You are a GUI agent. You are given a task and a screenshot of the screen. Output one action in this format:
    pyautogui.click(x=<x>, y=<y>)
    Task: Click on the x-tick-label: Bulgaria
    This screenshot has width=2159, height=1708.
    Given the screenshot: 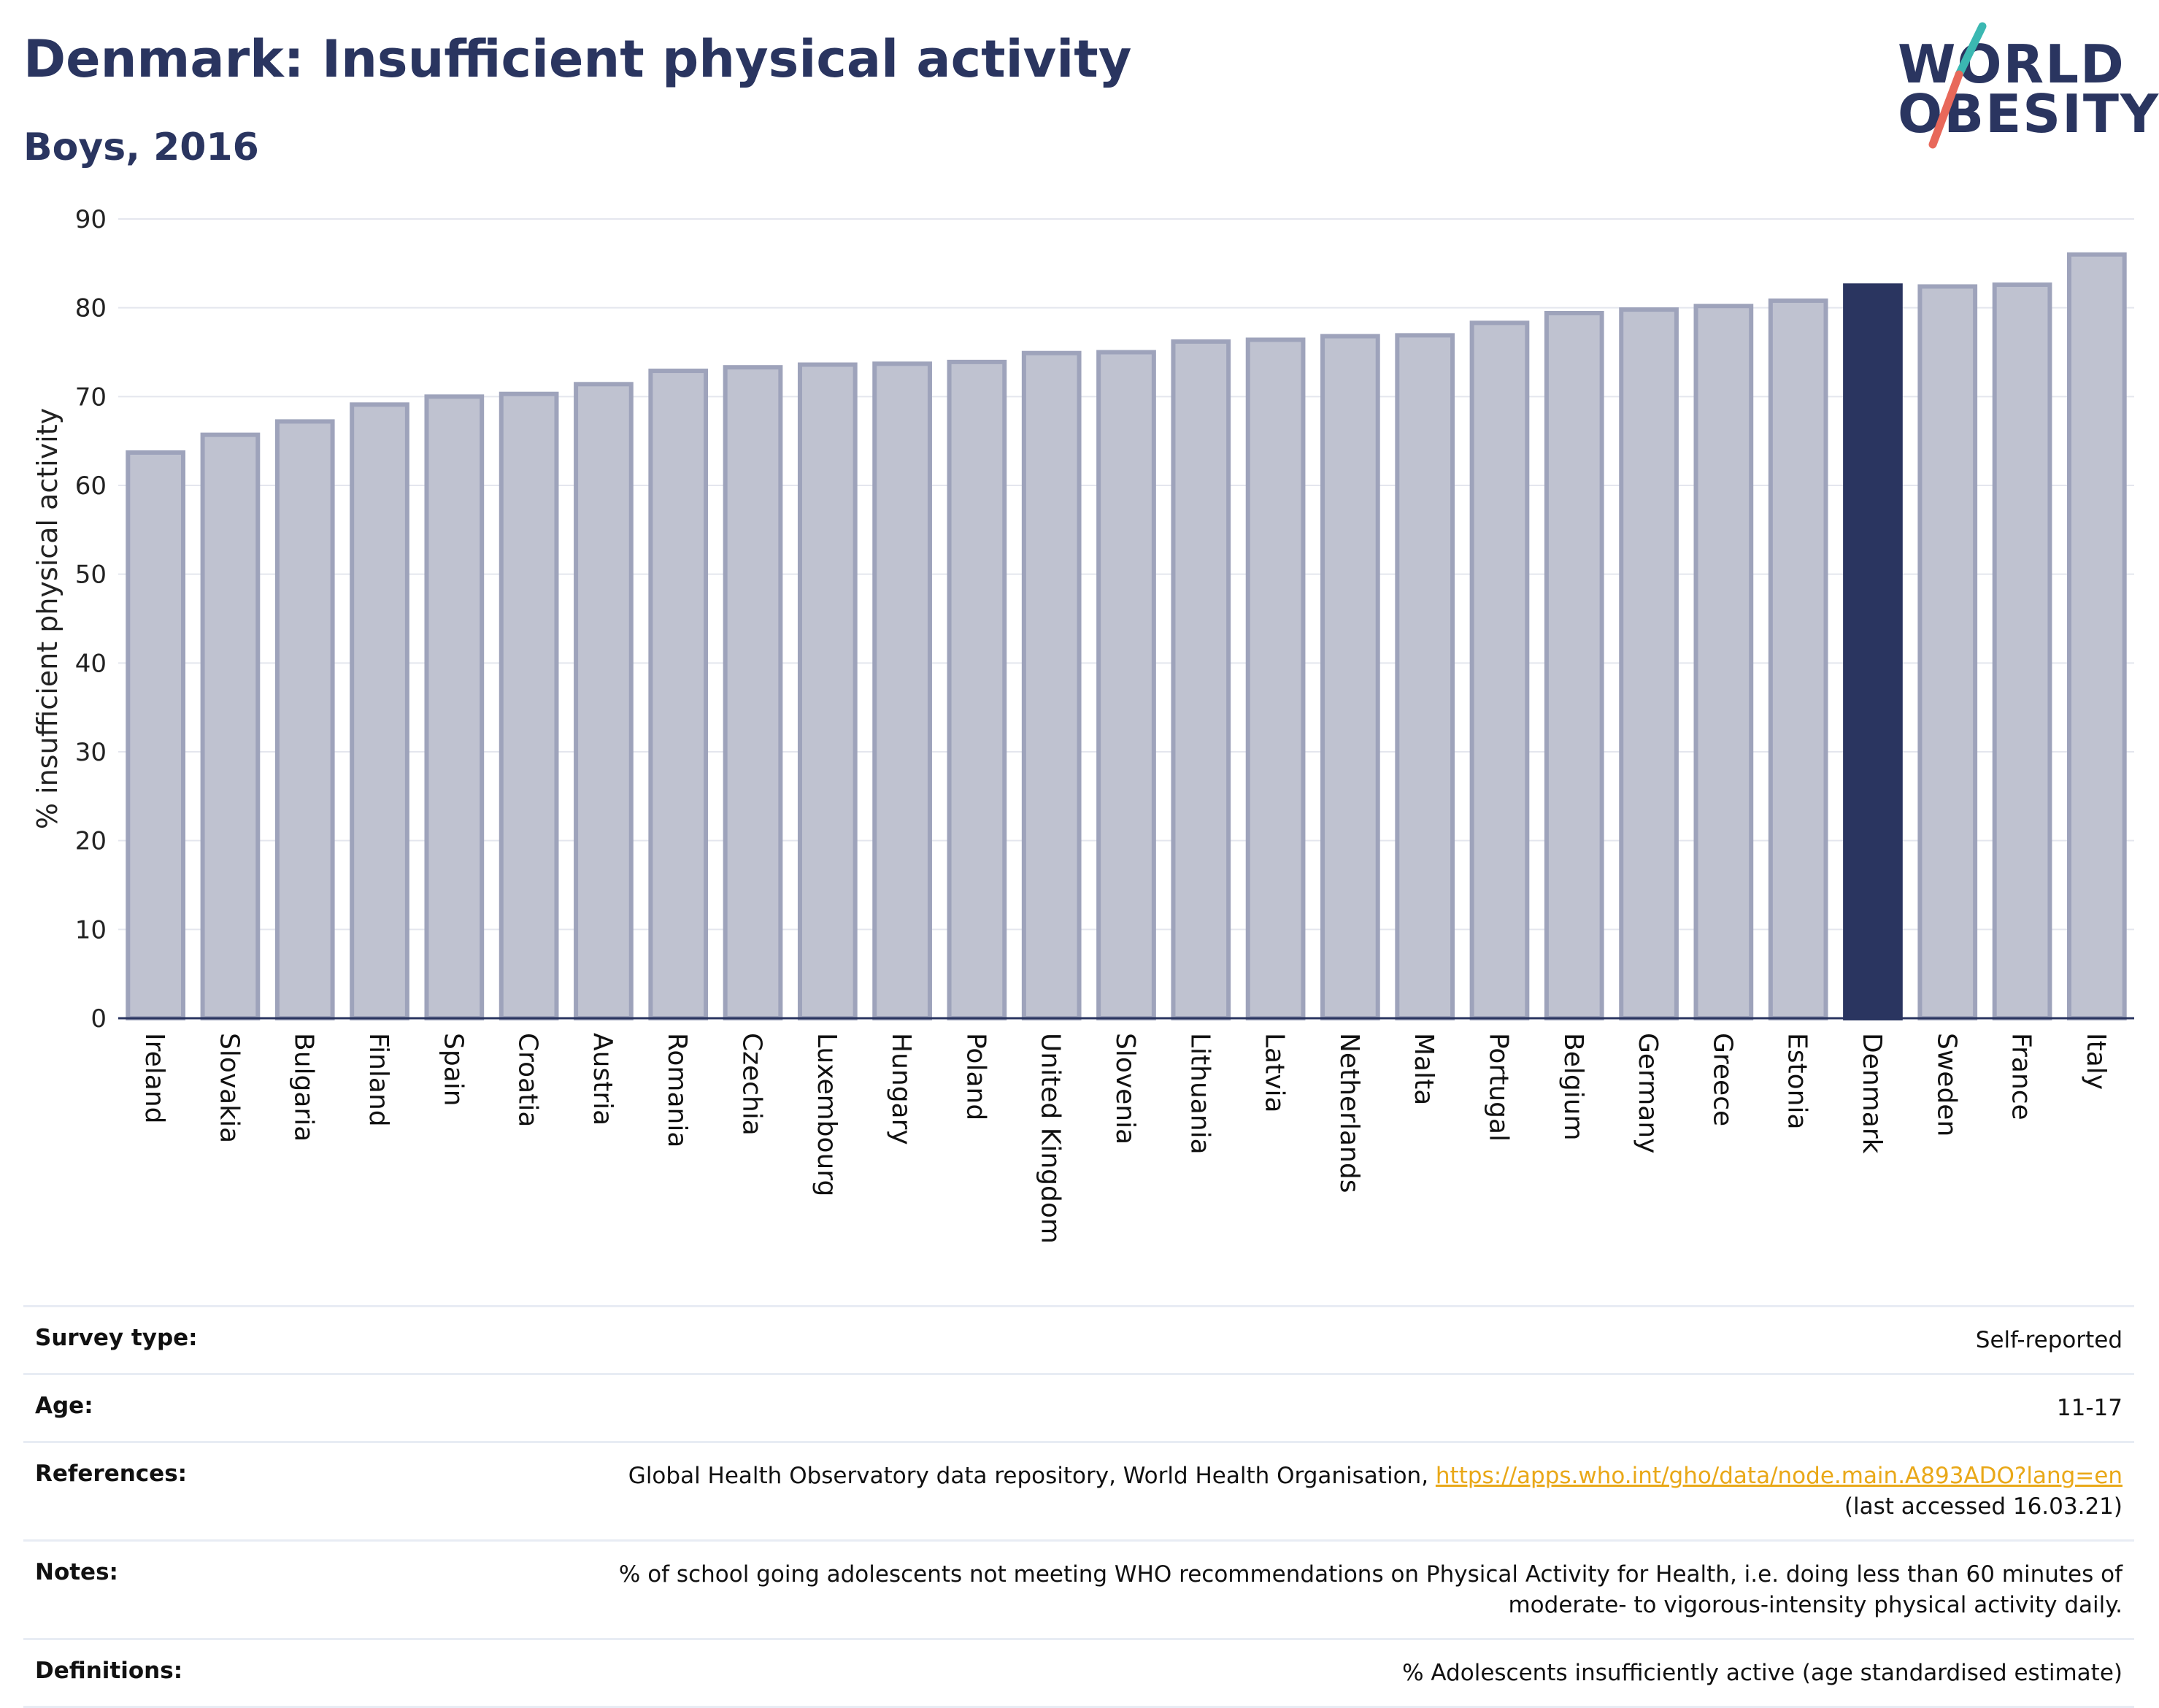 What is the action you would take?
    pyautogui.click(x=304, y=1087)
    